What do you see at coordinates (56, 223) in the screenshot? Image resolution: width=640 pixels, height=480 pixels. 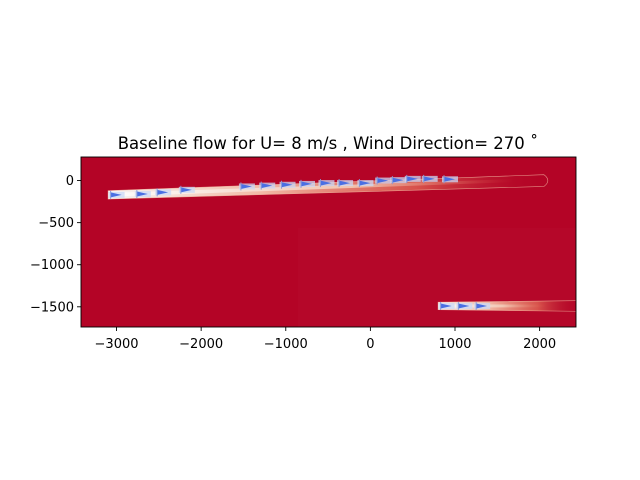 I see `y-tick-label: −500` at bounding box center [56, 223].